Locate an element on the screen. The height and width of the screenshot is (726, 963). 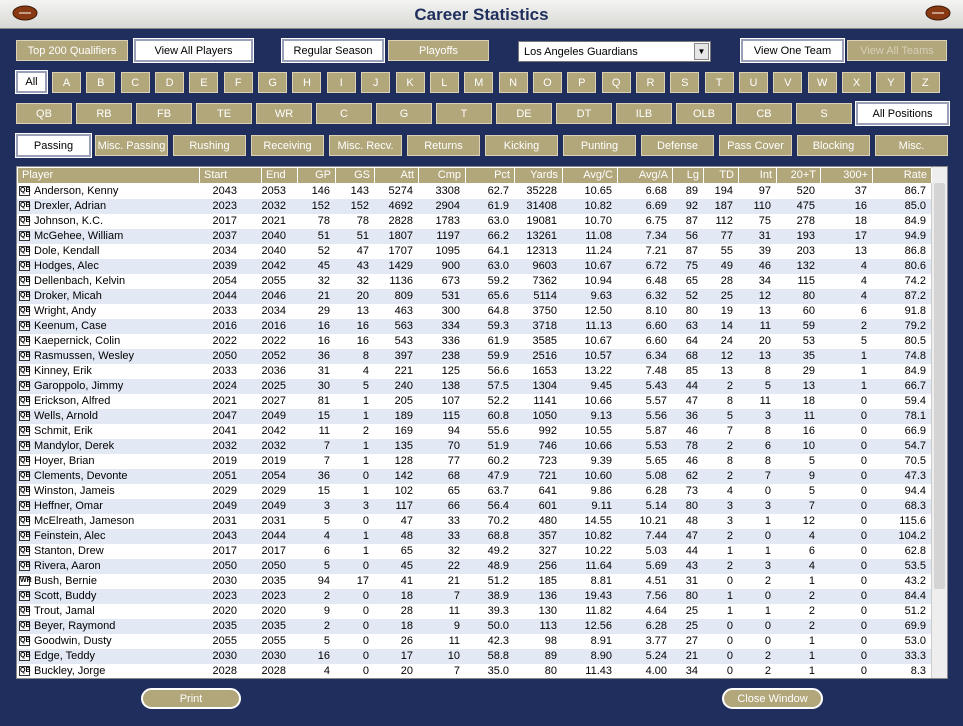
button: Misc. is located at coordinates (911, 145).